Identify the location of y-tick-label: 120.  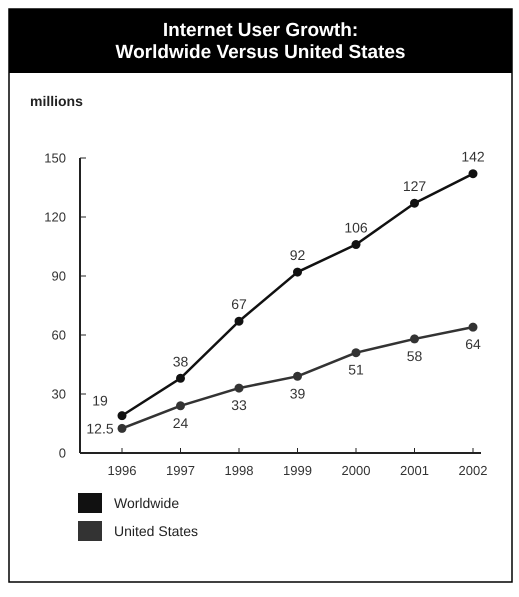
(55, 217).